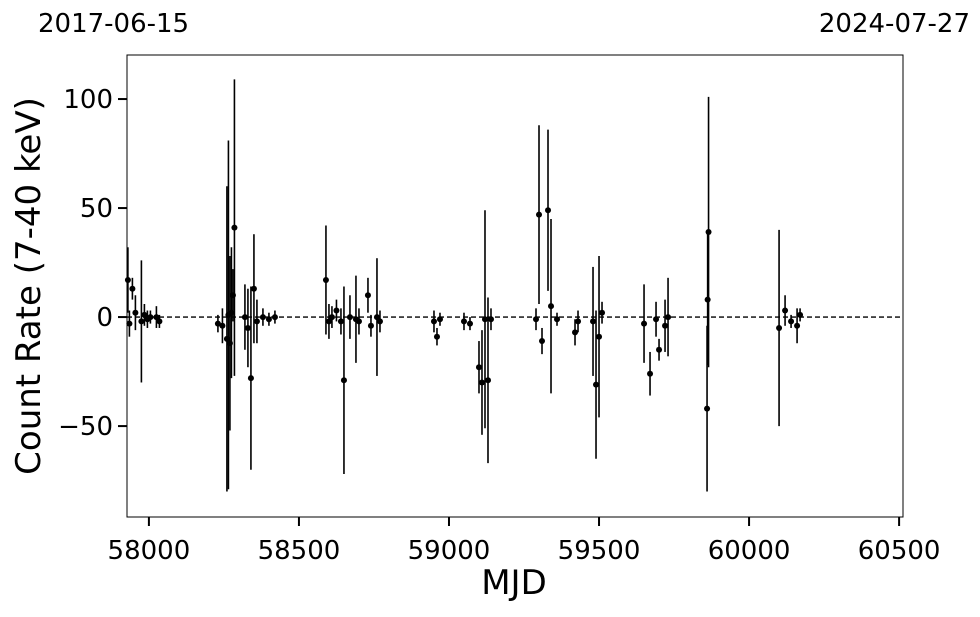  I want to click on y-tick-label: 50, so click(96, 209).